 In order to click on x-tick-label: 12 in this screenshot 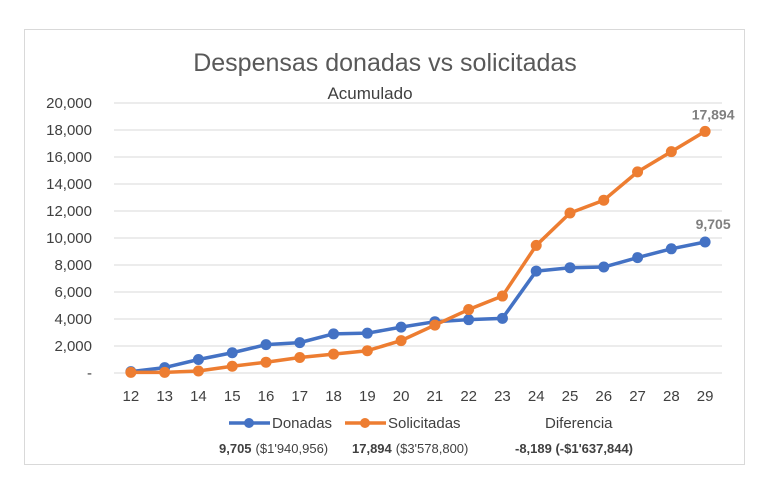, I will do `click(131, 396)`.